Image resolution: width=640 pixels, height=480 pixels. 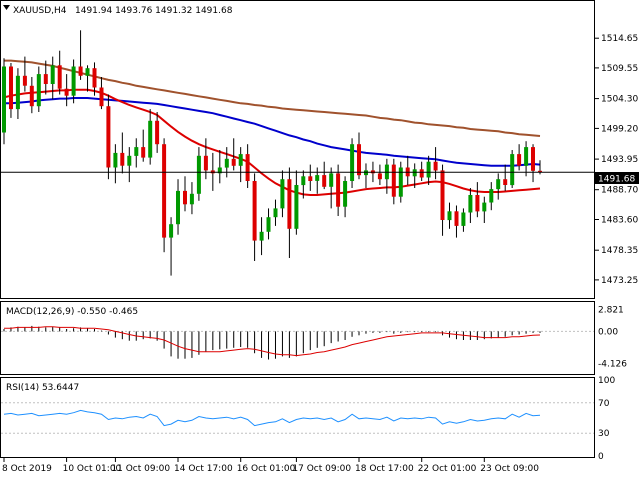 What do you see at coordinates (6, 7) in the screenshot?
I see `collapse-triangle-icon` at bounding box center [6, 7].